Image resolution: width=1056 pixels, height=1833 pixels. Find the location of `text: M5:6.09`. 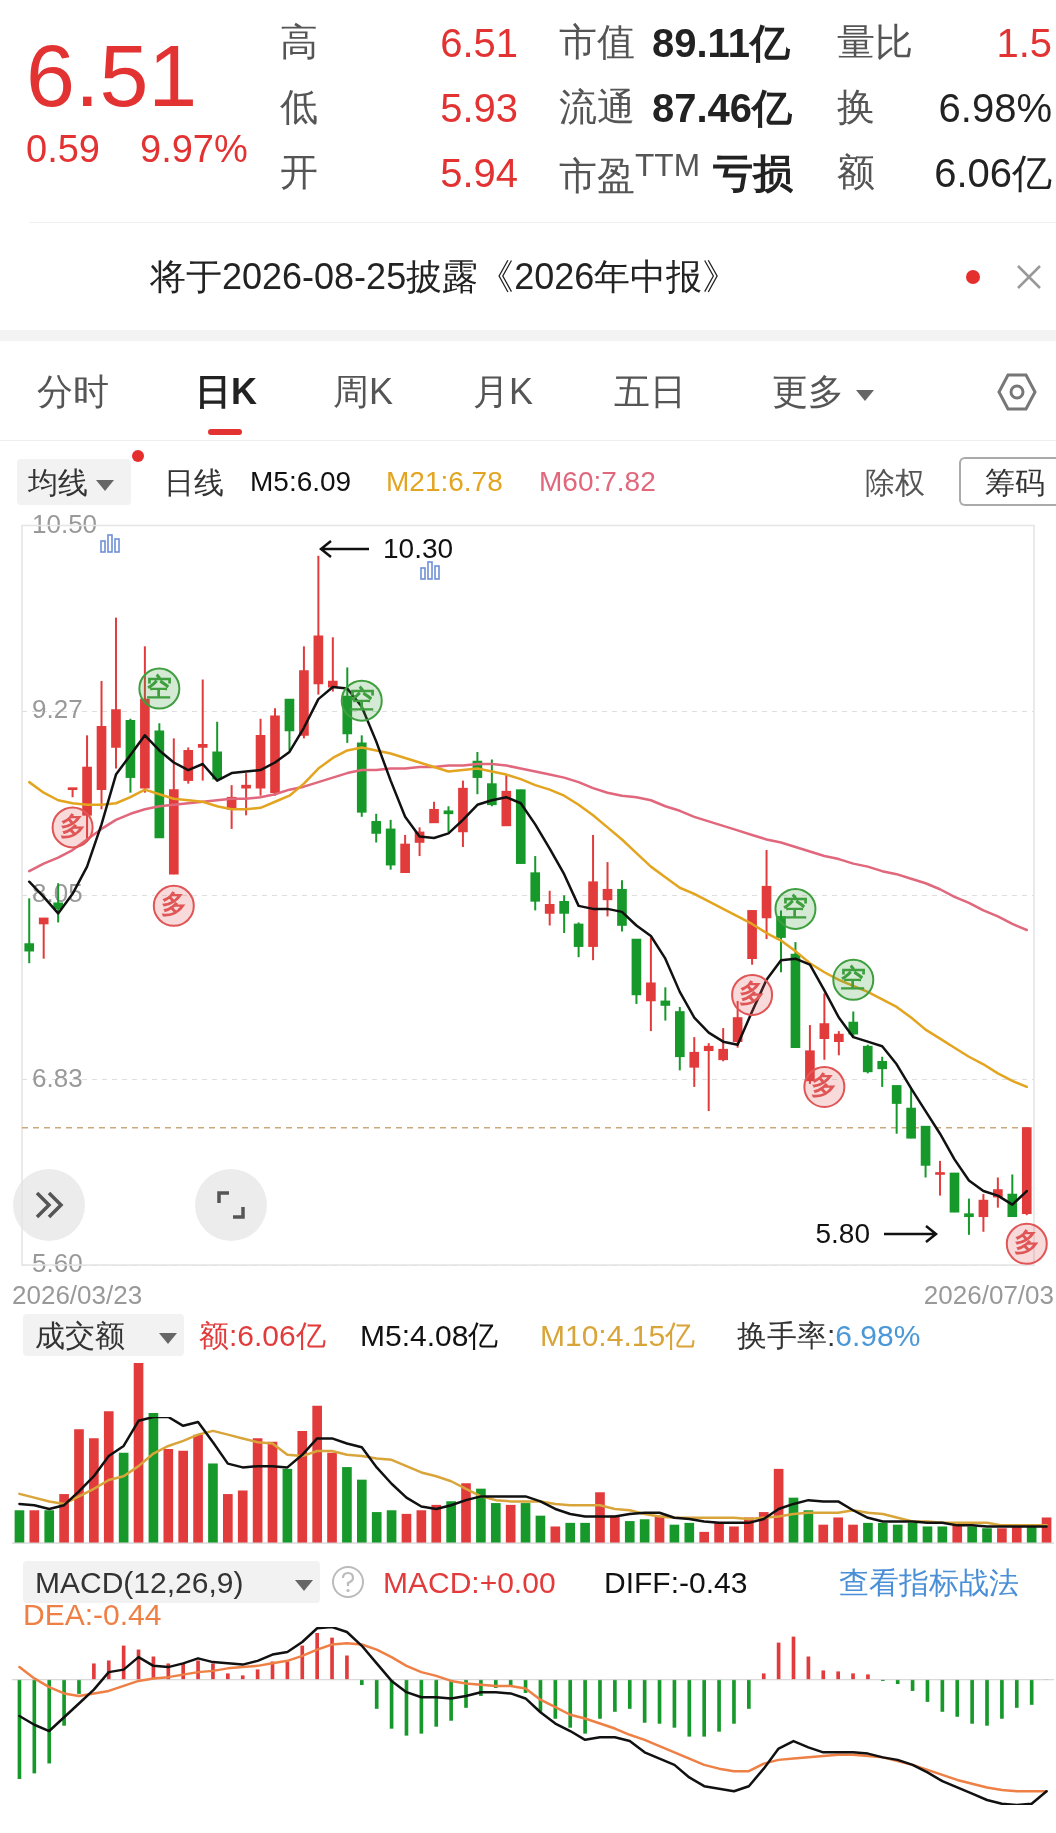

text: M5:6.09 is located at coordinates (301, 481).